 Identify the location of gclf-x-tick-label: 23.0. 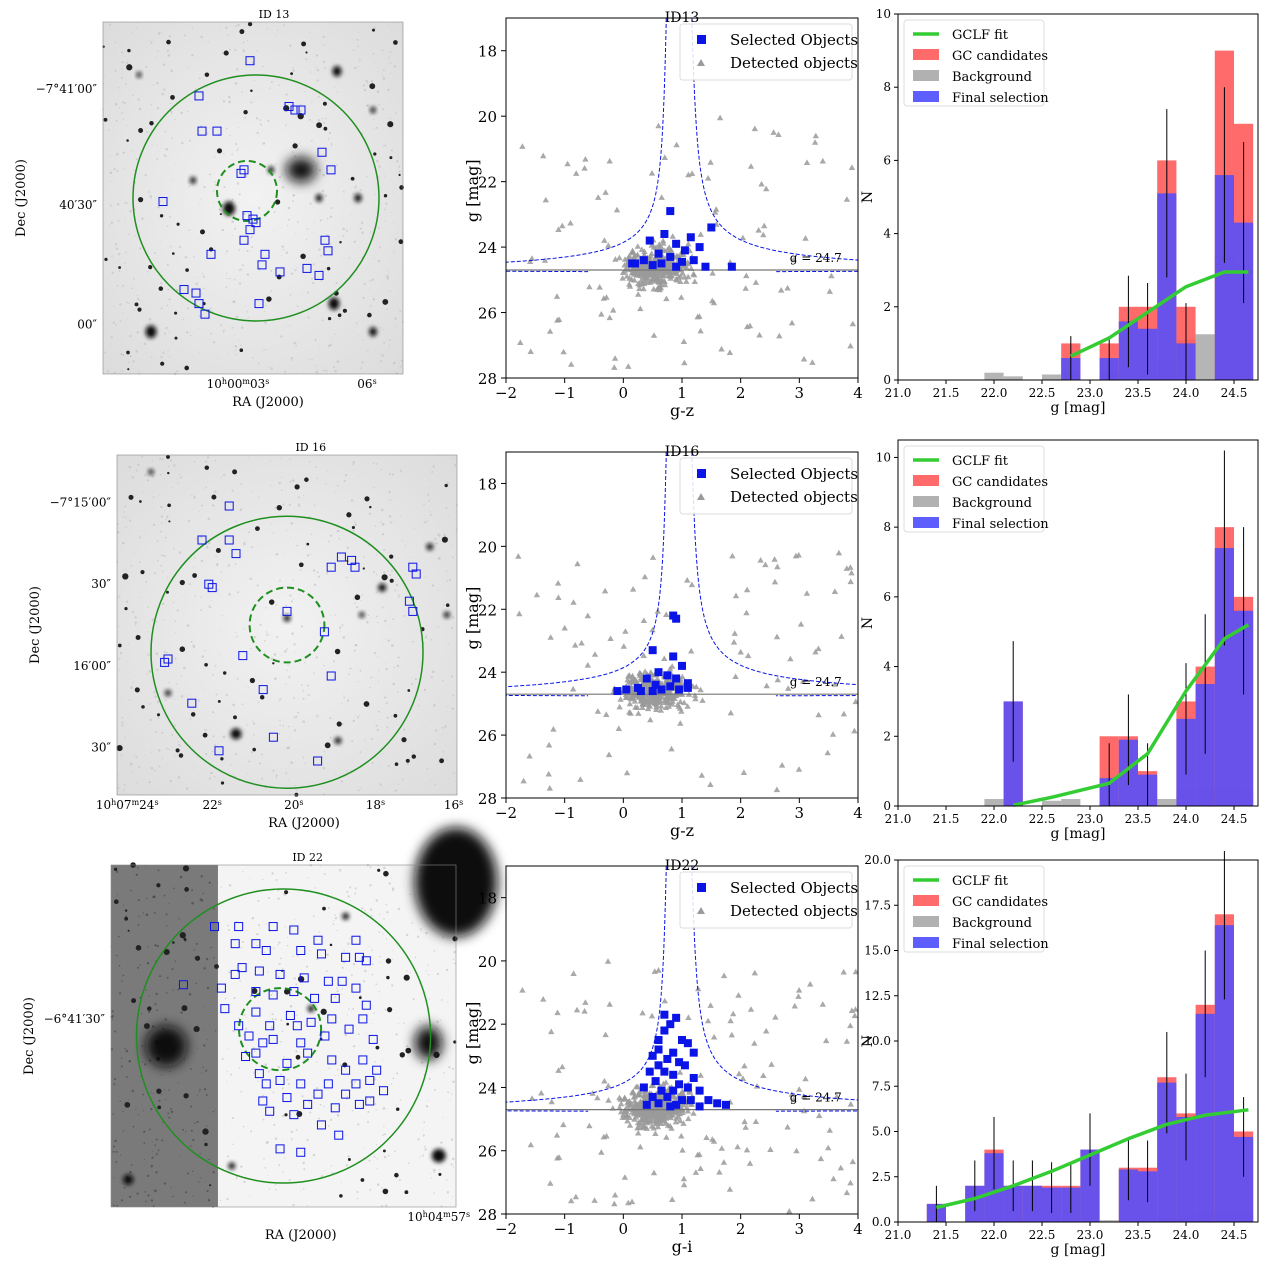
(1090, 393).